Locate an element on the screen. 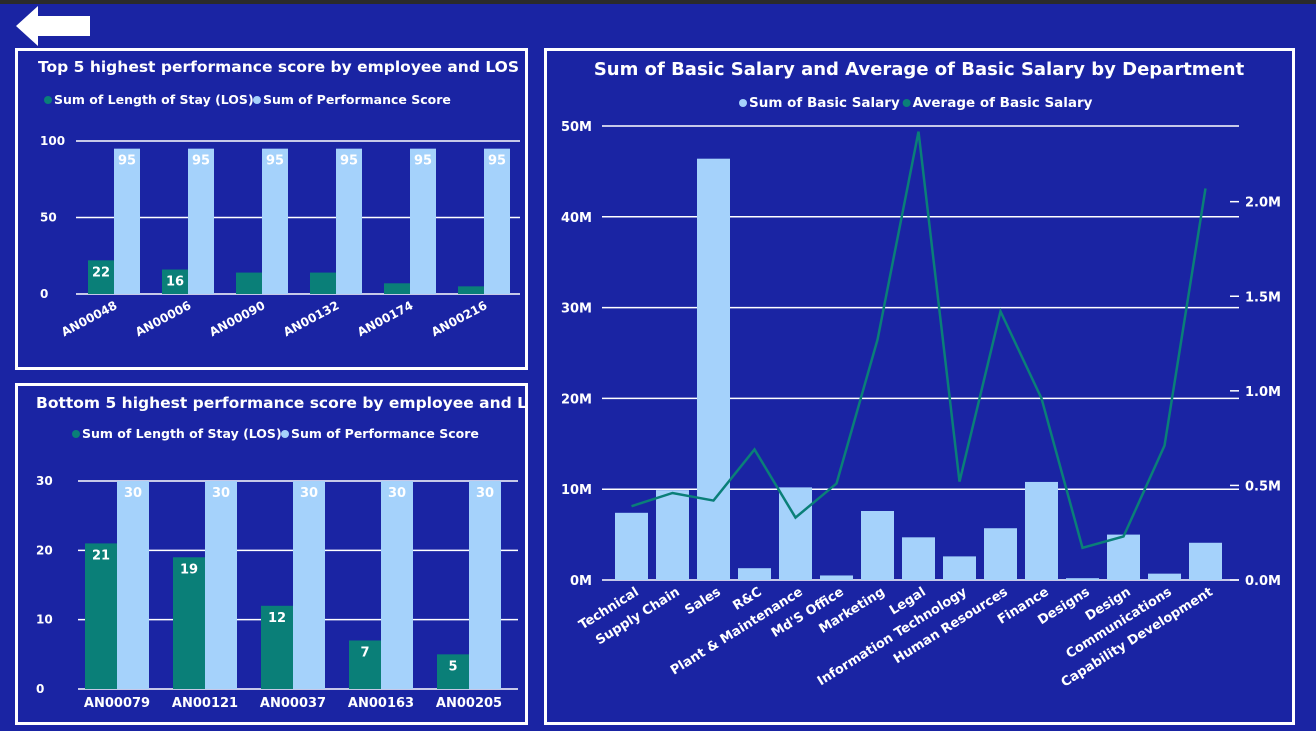  y-tick-label-right: 1.0M is located at coordinates (1263, 392).